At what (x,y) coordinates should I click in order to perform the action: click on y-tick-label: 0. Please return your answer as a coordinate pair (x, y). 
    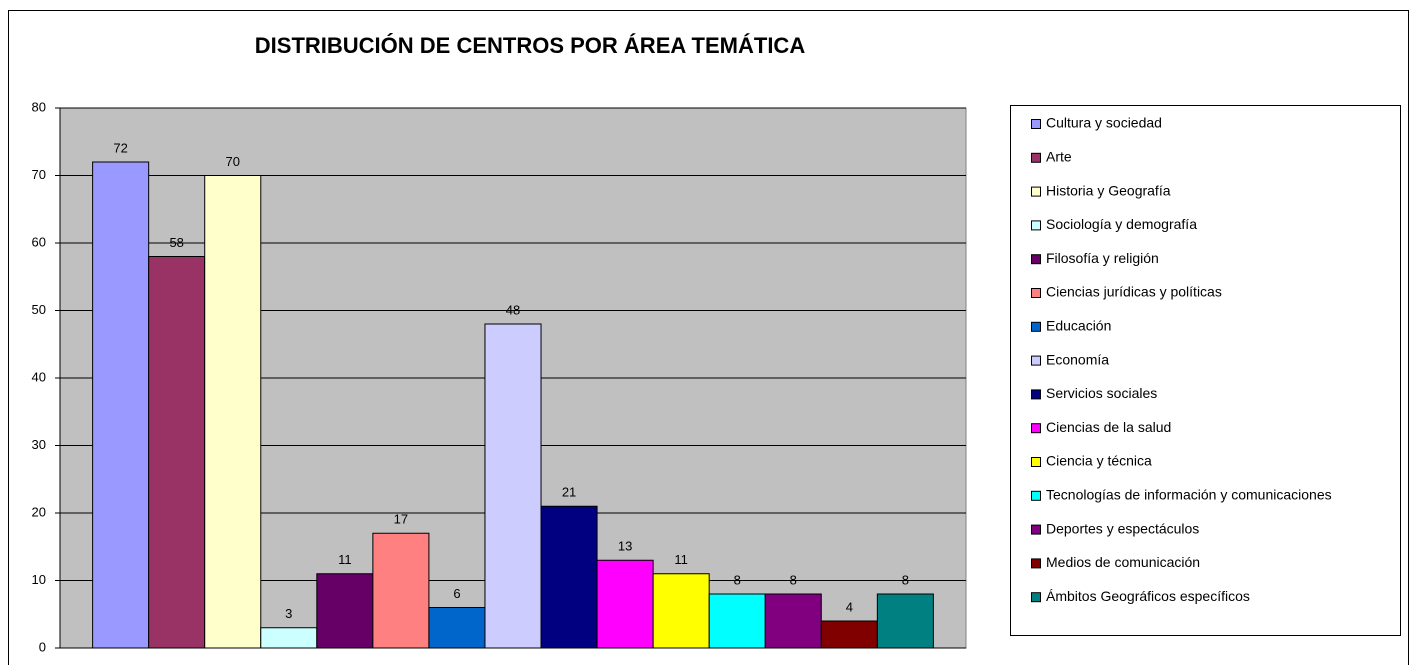
    Looking at the image, I should click on (42, 646).